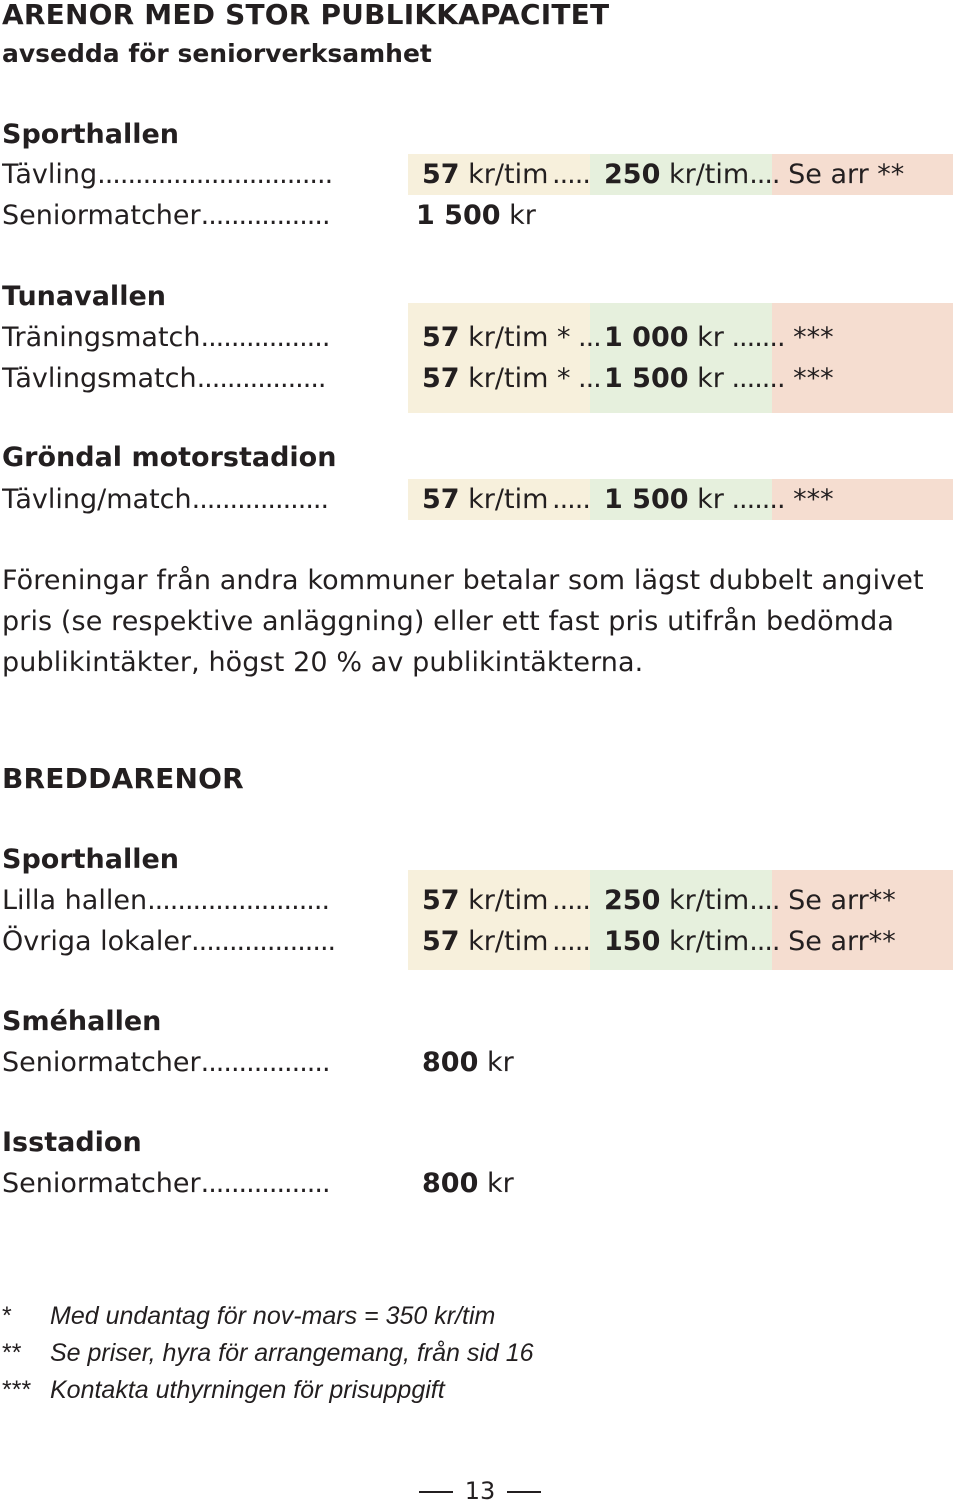 Image resolution: width=960 pixels, height=1508 pixels. What do you see at coordinates (719, 337) in the screenshot?
I see `price-value-2: 1 000 kr ....... ***` at bounding box center [719, 337].